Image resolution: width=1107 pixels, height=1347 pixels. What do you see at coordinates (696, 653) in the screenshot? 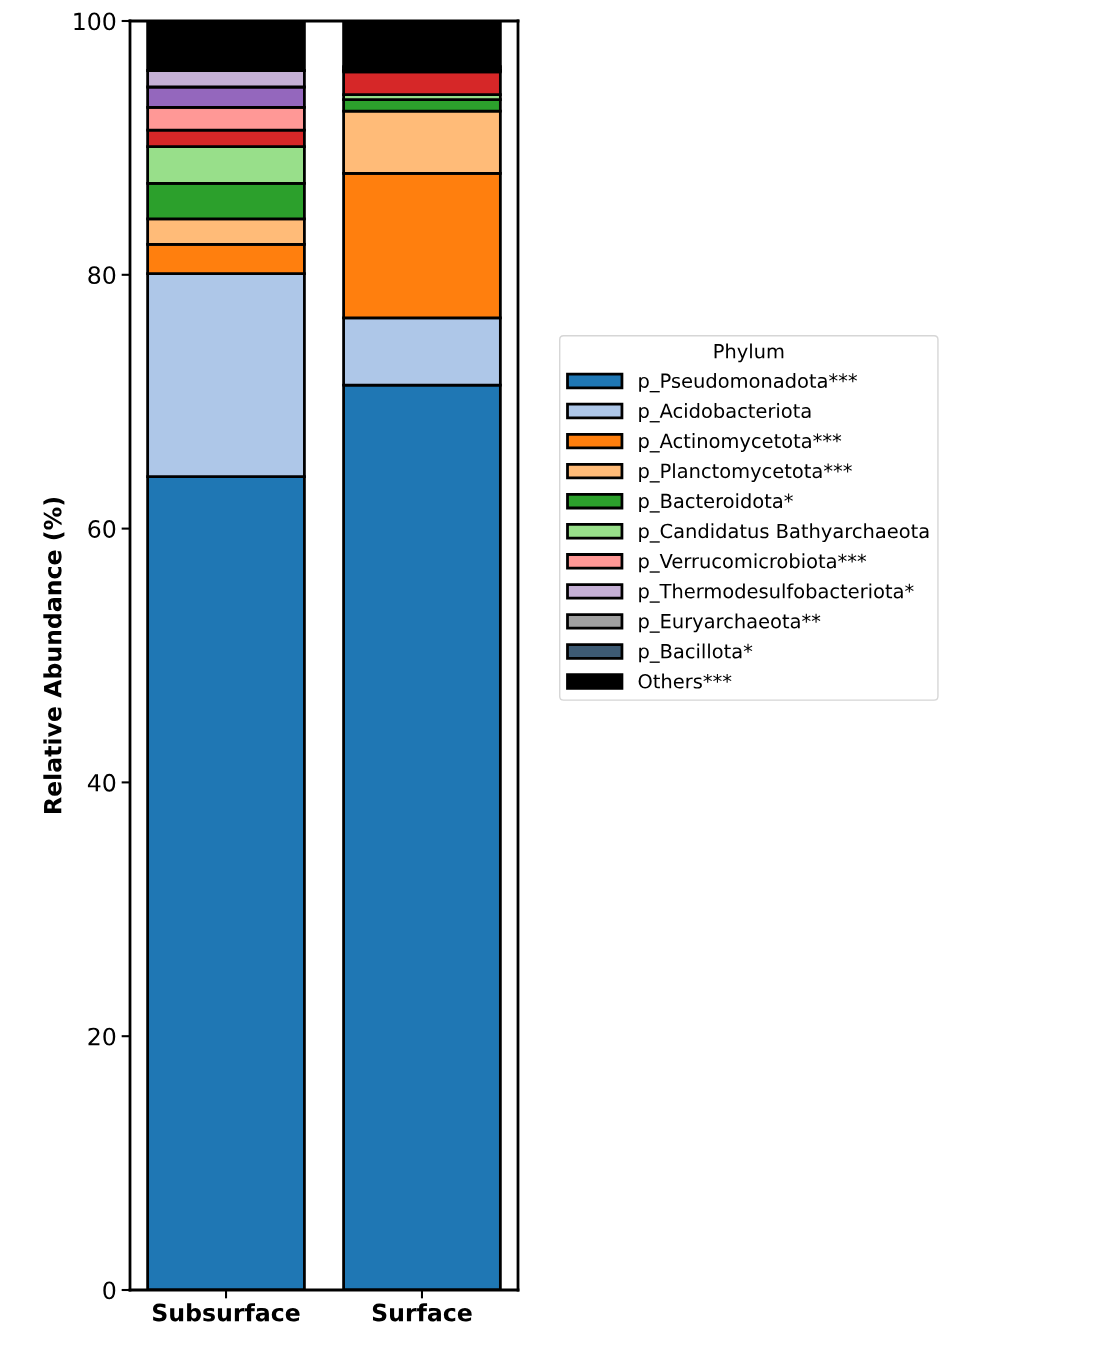
I see `legend-label: p_Bacillota*` at bounding box center [696, 653].